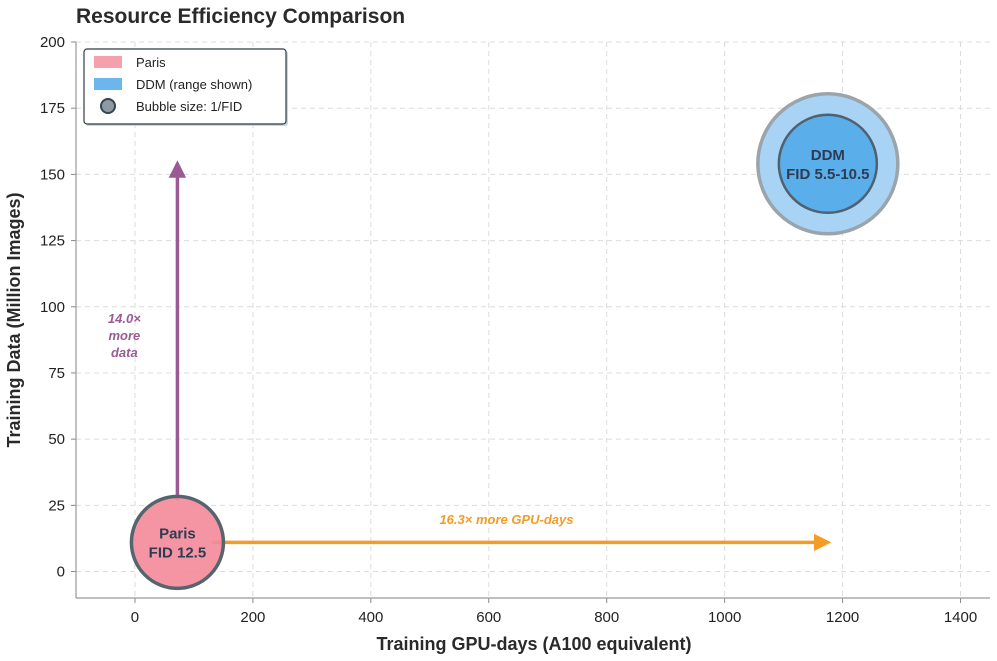 This screenshot has width=997, height=661. What do you see at coordinates (488, 617) in the screenshot?
I see `x-tick-label: 600` at bounding box center [488, 617].